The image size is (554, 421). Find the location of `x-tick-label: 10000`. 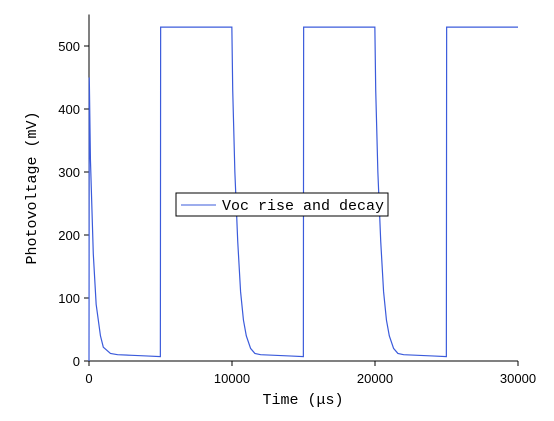

x-tick-label: 10000 is located at coordinates (232, 378).